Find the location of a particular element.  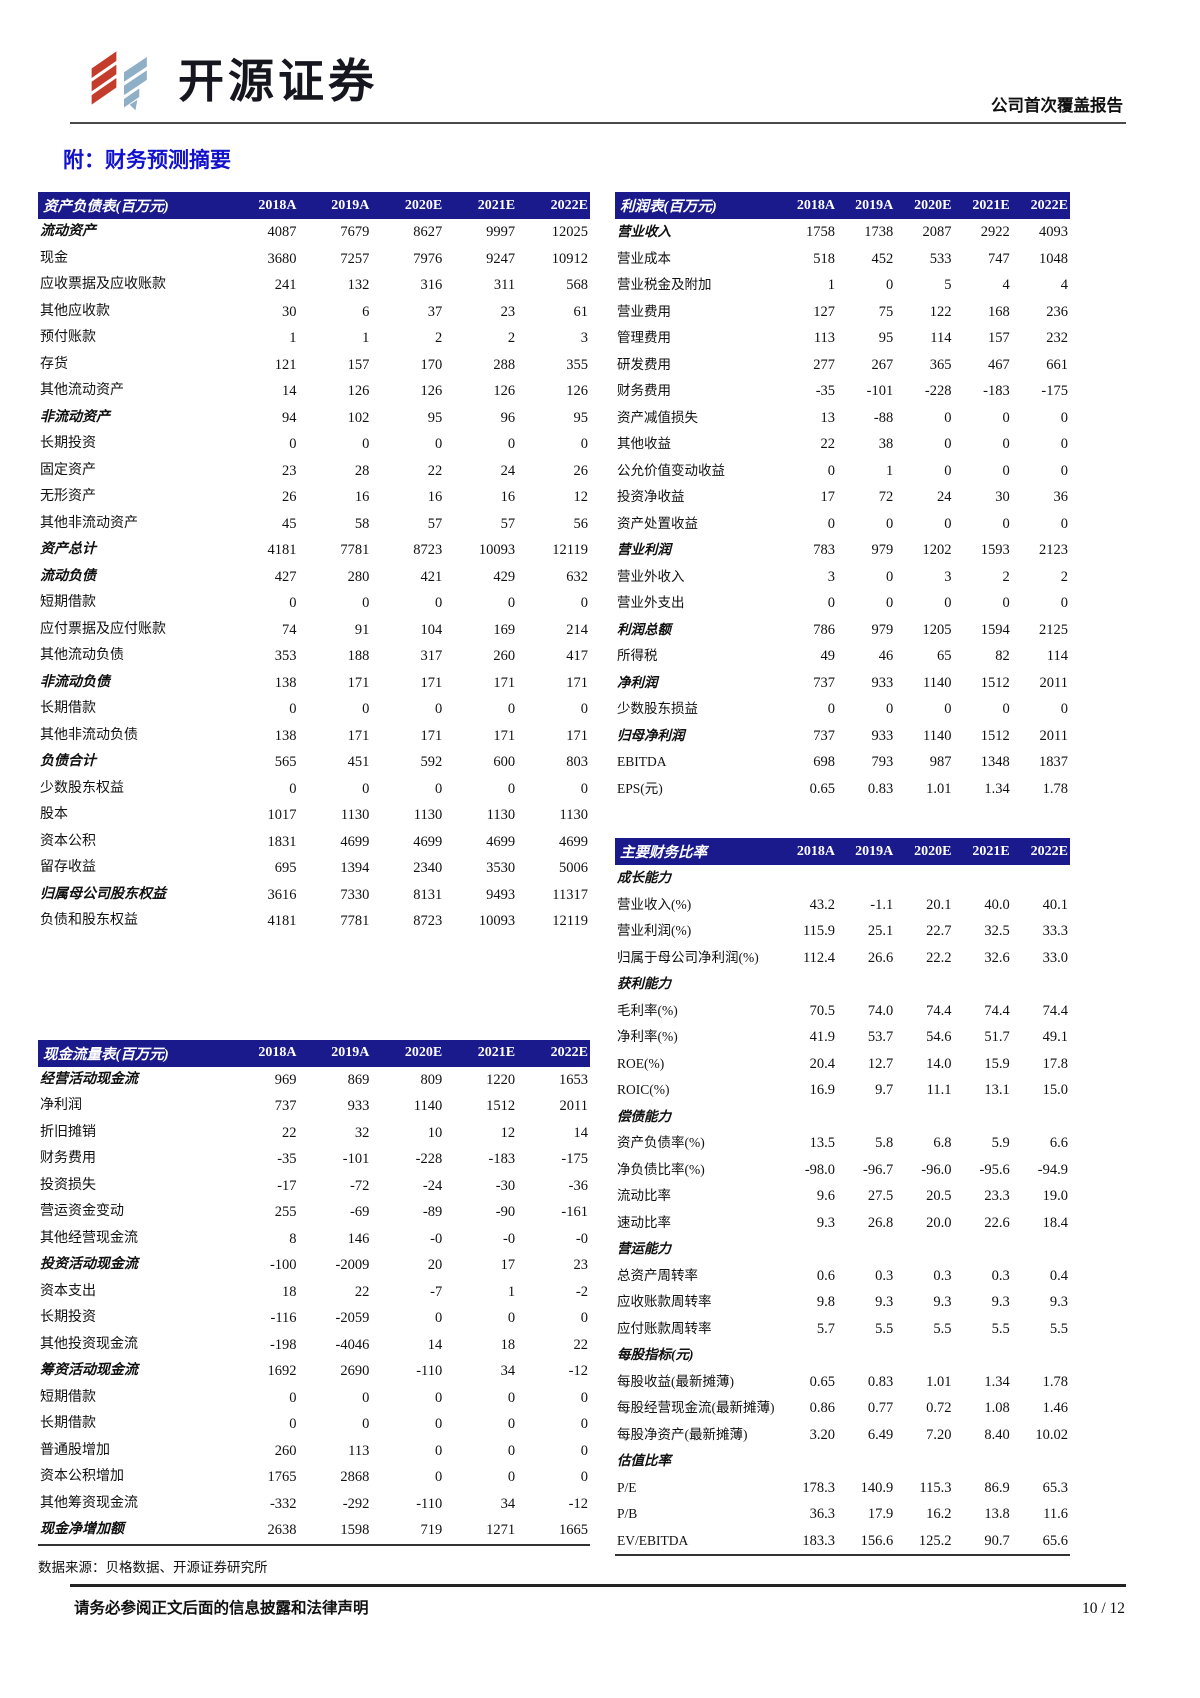

cell-value: 7781 is located at coordinates (355, 921).